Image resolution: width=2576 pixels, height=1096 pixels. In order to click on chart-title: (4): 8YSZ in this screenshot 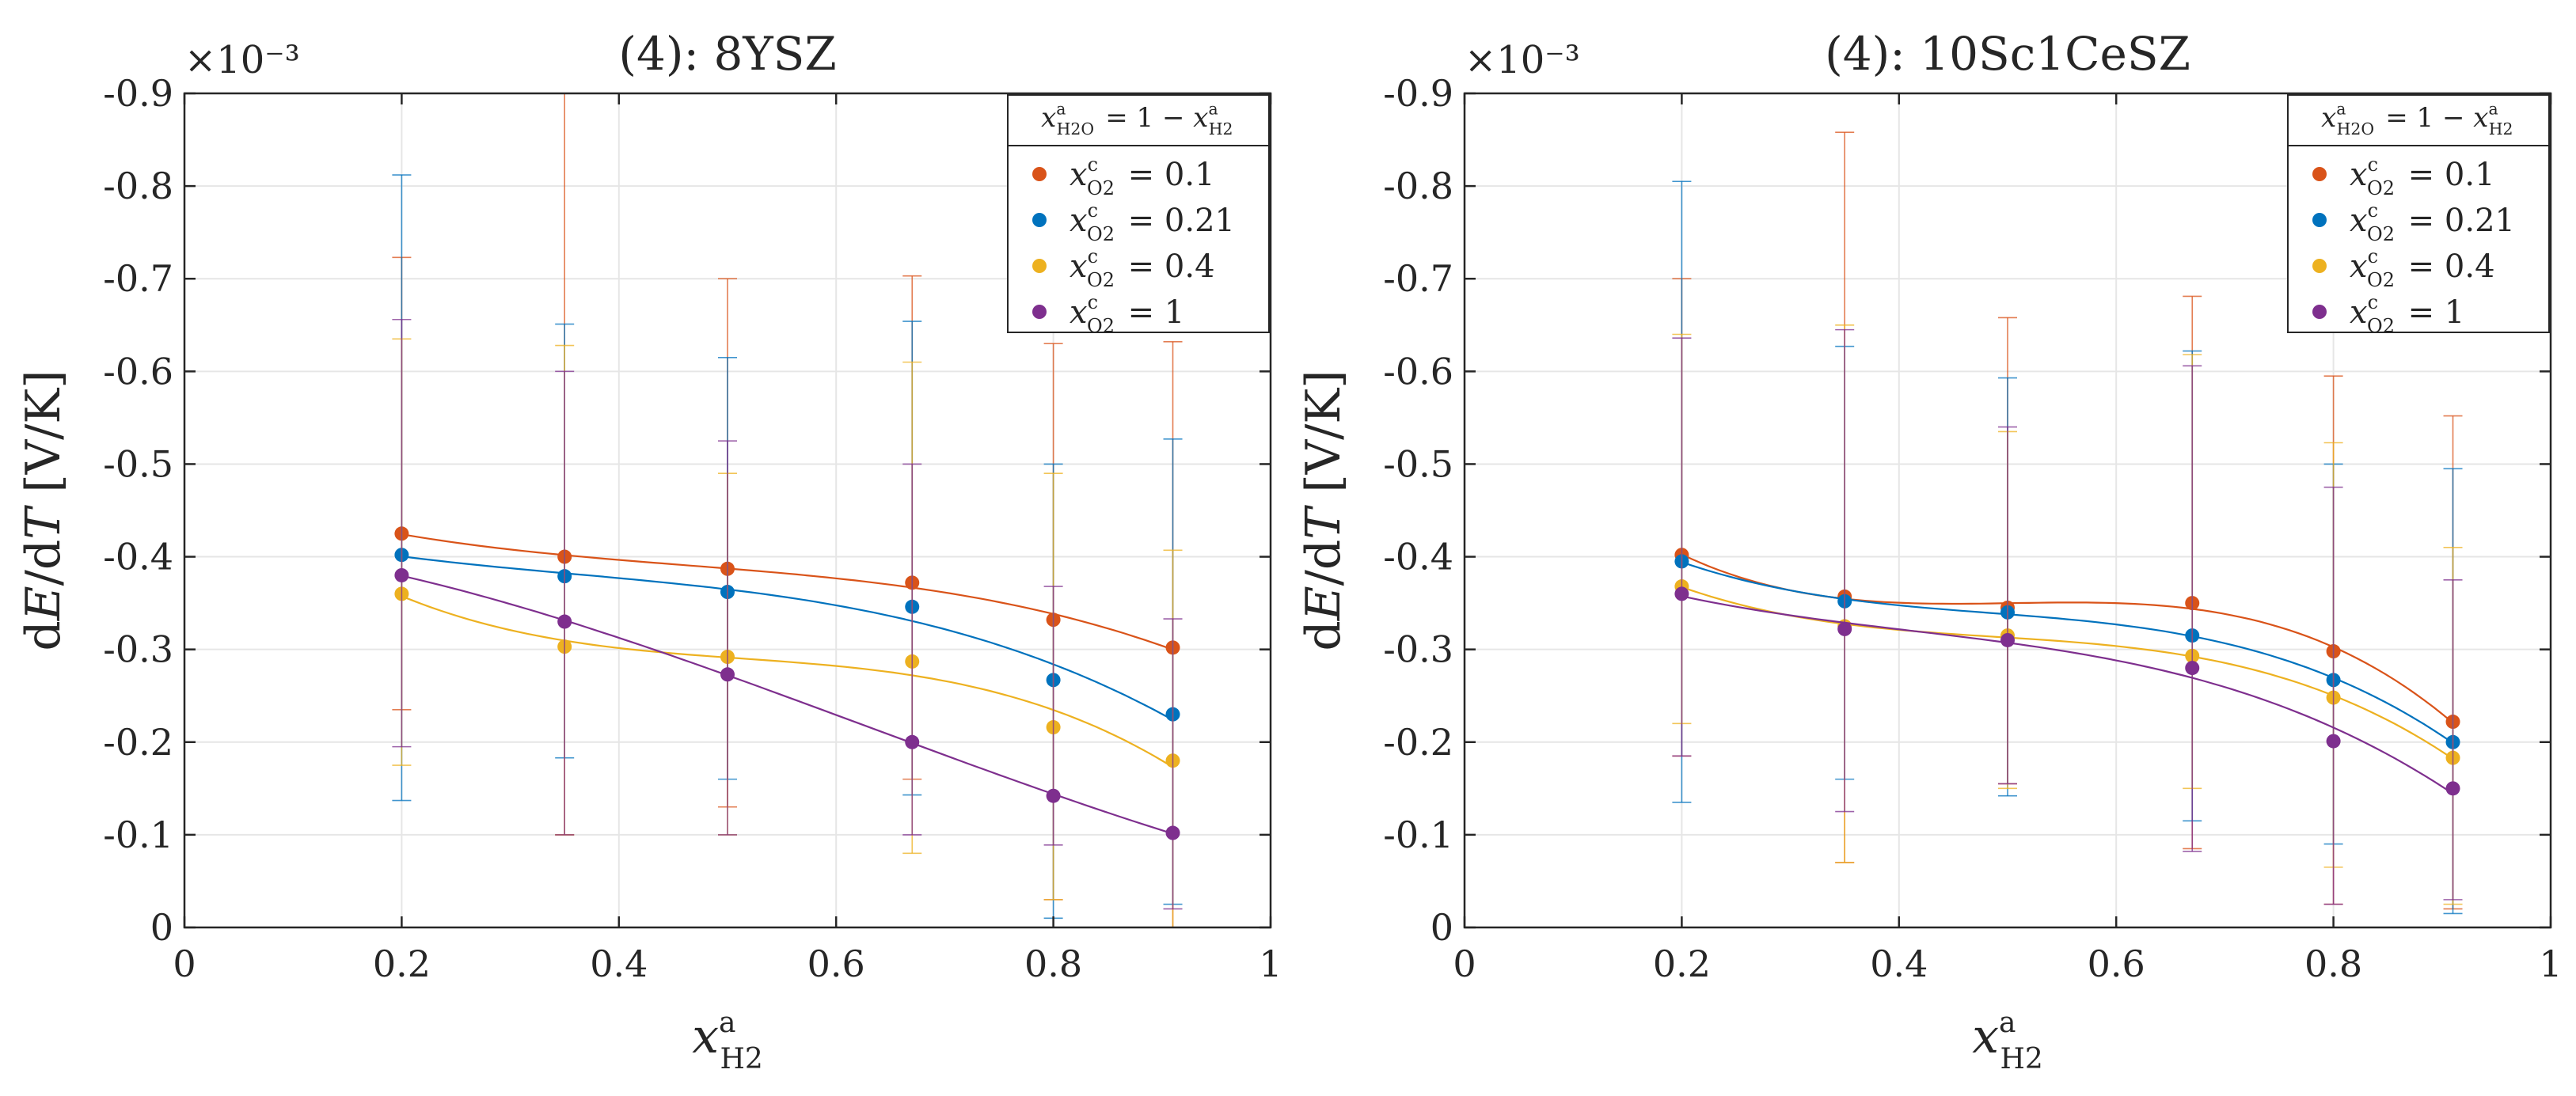, I will do `click(727, 54)`.